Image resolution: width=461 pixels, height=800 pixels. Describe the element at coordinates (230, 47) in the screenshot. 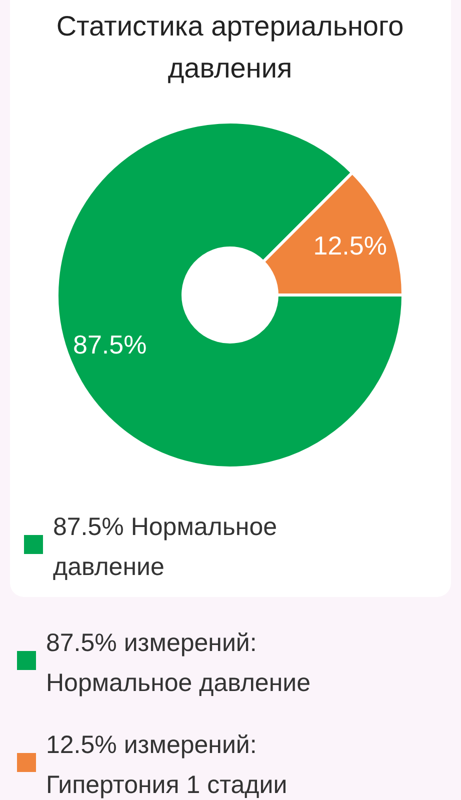

I see `chart-title: Статистика артериального давления` at that location.